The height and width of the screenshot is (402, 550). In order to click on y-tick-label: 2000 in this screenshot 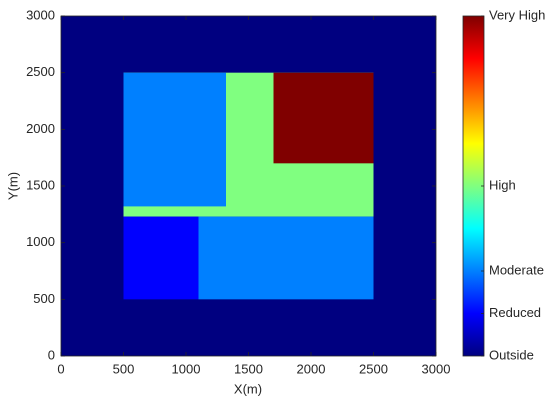, I will do `click(40, 128)`.